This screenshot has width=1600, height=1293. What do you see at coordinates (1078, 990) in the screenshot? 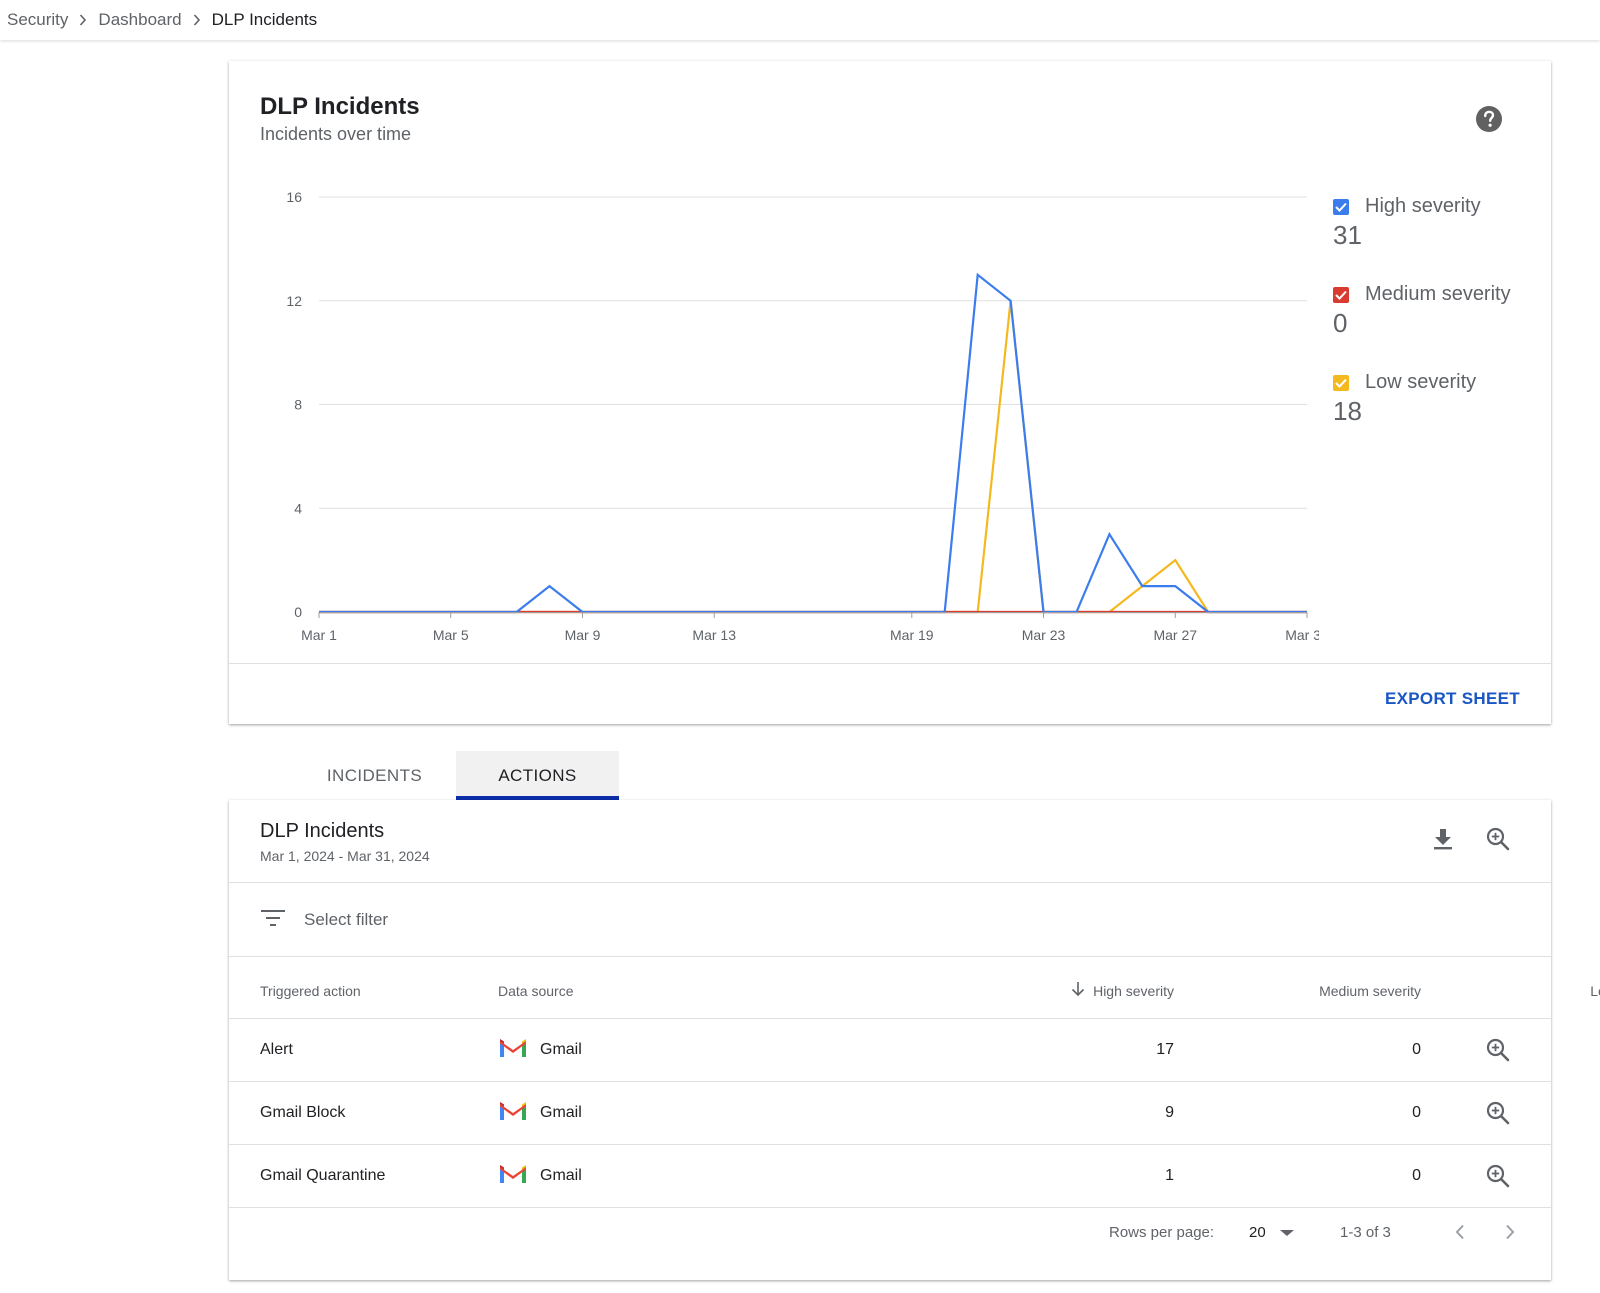
I see `arrow-down-icon` at bounding box center [1078, 990].